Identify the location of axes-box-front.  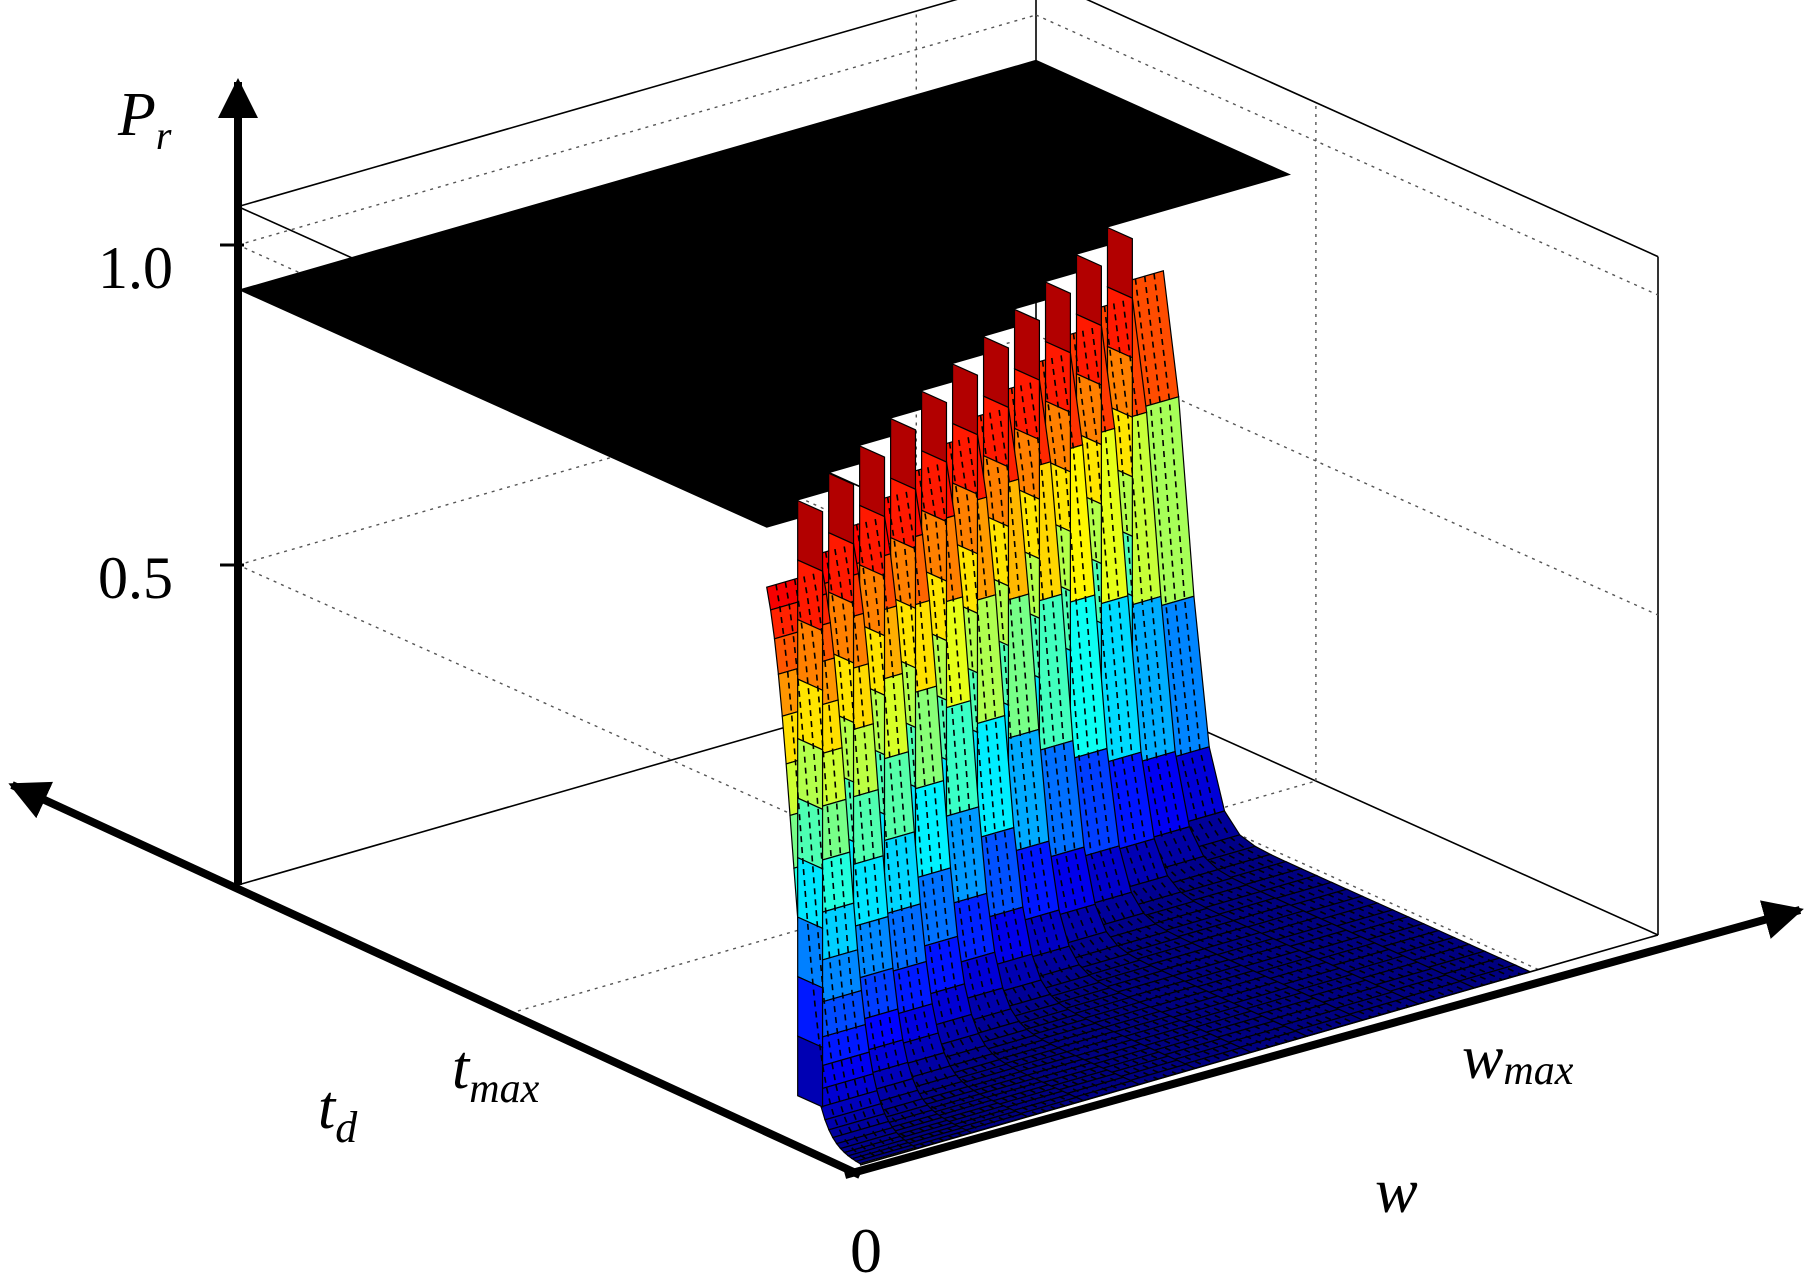
(1259, 1050).